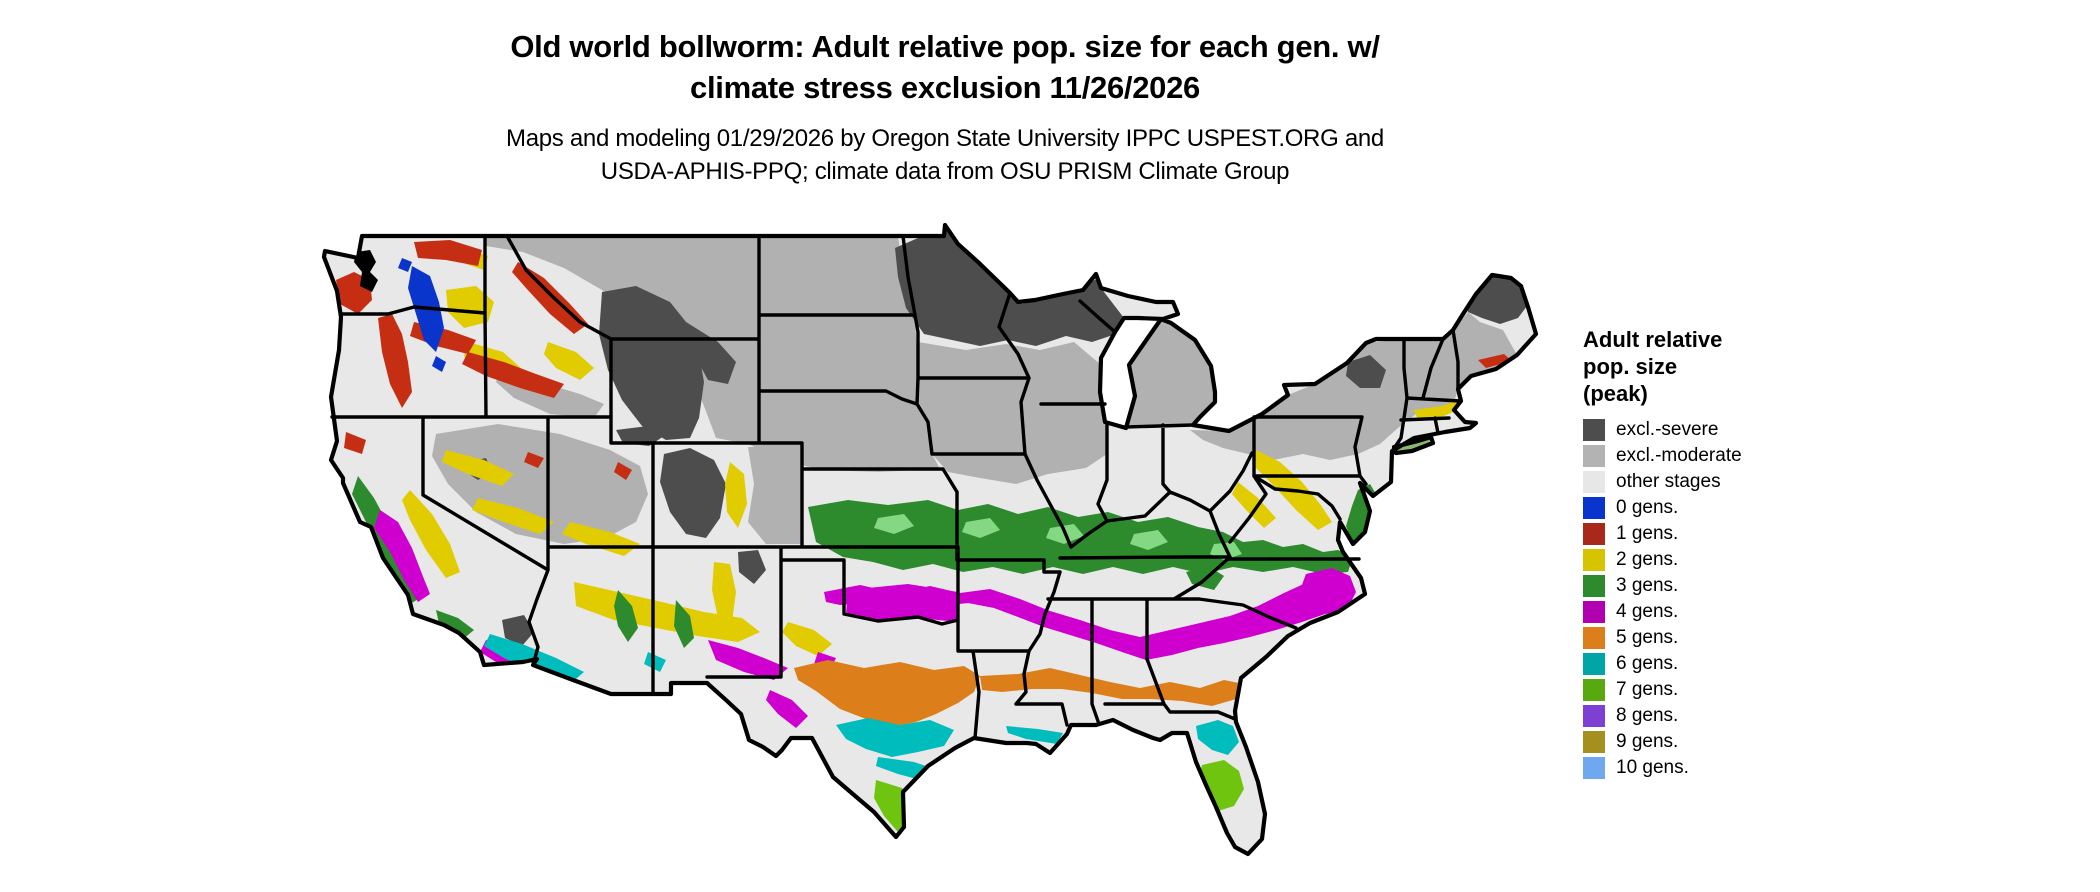  Describe the element at coordinates (1733, 508) in the screenshot. I see `legend-item-0-gens: 0 gens.` at that location.